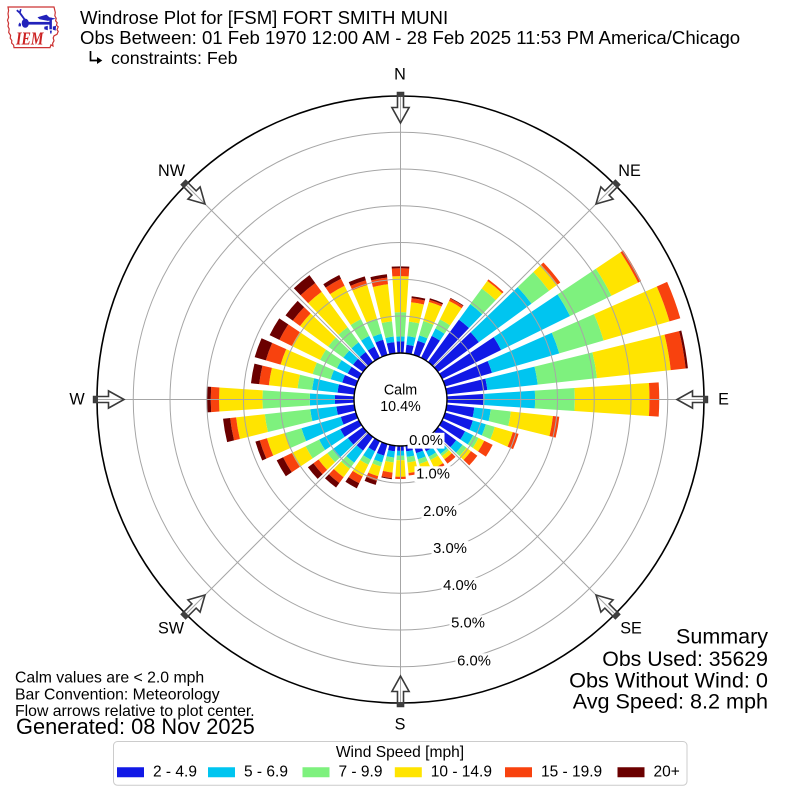 The width and height of the screenshot is (800, 800). What do you see at coordinates (175, 771) in the screenshot?
I see `svg-text: 2 - 4.9` at bounding box center [175, 771].